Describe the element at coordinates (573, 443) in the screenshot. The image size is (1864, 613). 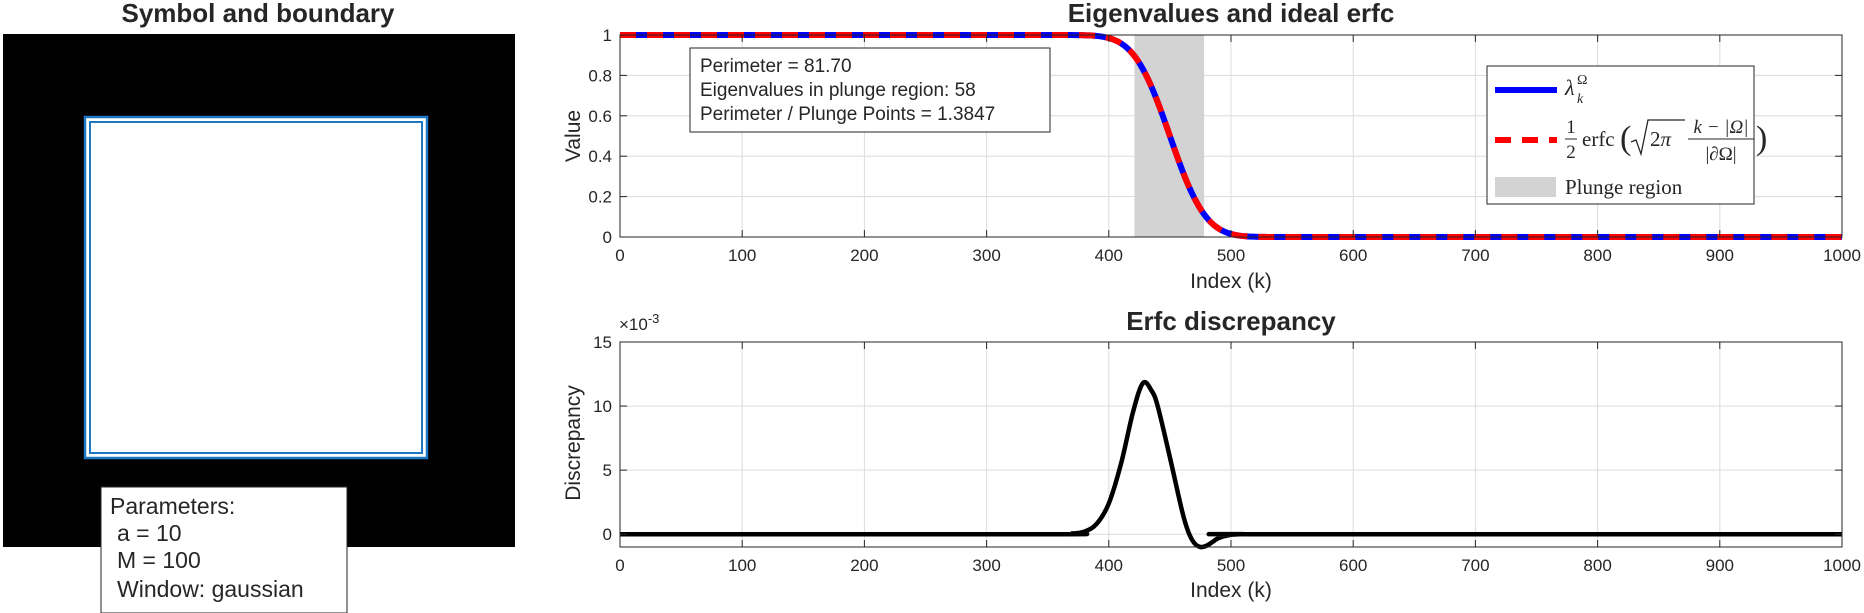
I see `discrepancy-ylabel: Discrepancy` at that location.